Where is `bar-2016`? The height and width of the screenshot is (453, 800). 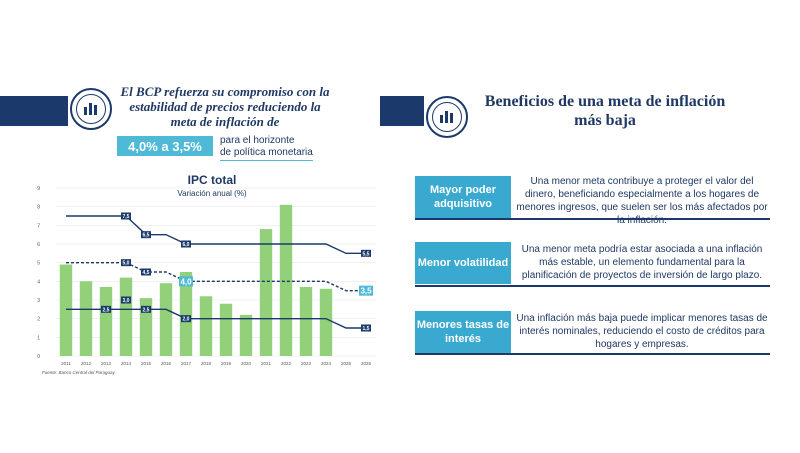
bar-2016 is located at coordinates (166, 319).